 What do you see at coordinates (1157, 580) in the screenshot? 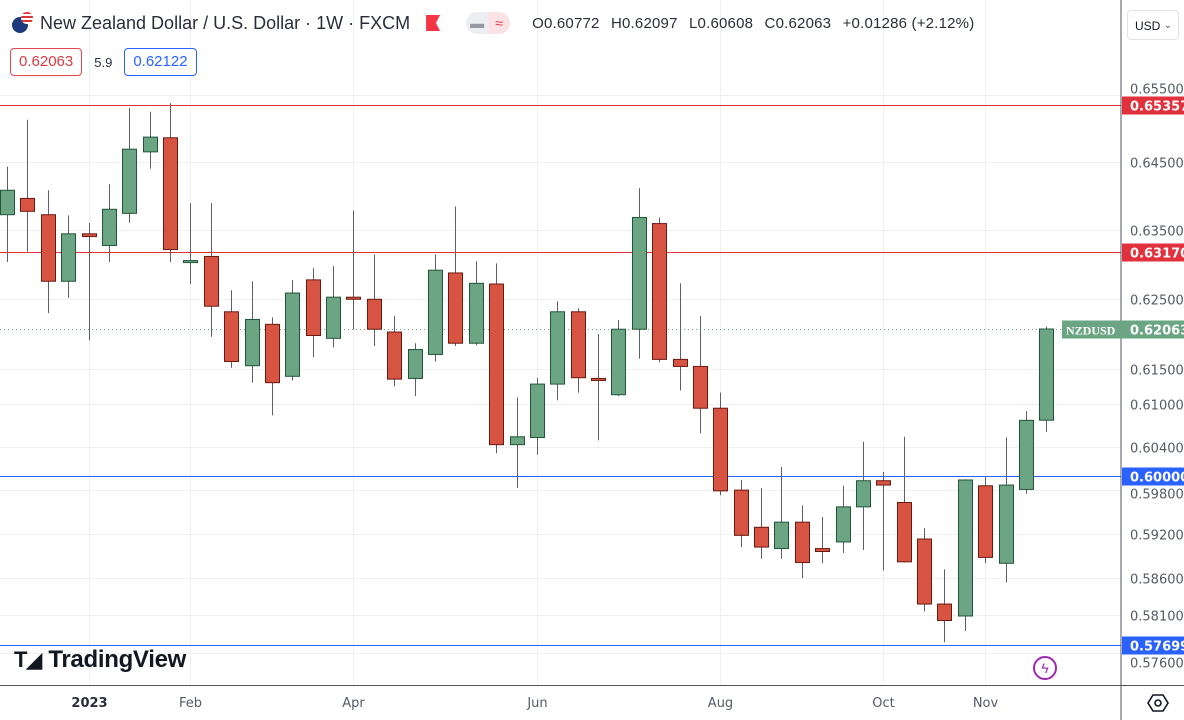
I see `y-tick-label: 0.58600` at bounding box center [1157, 580].